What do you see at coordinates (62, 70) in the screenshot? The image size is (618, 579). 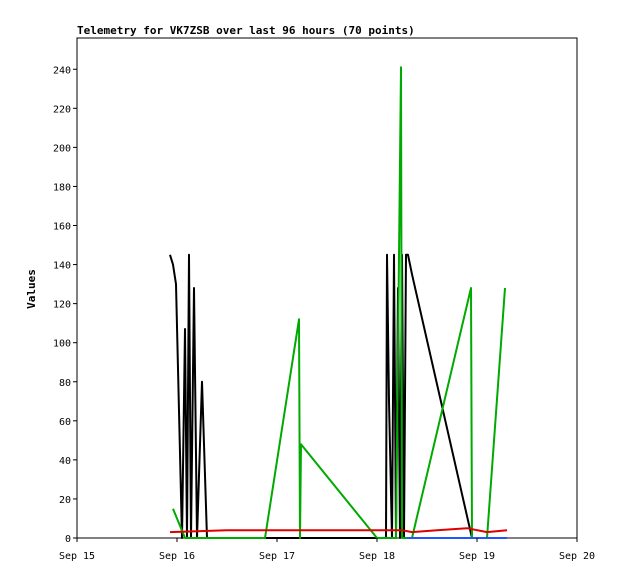 I see `y-tick-label: 240` at bounding box center [62, 70].